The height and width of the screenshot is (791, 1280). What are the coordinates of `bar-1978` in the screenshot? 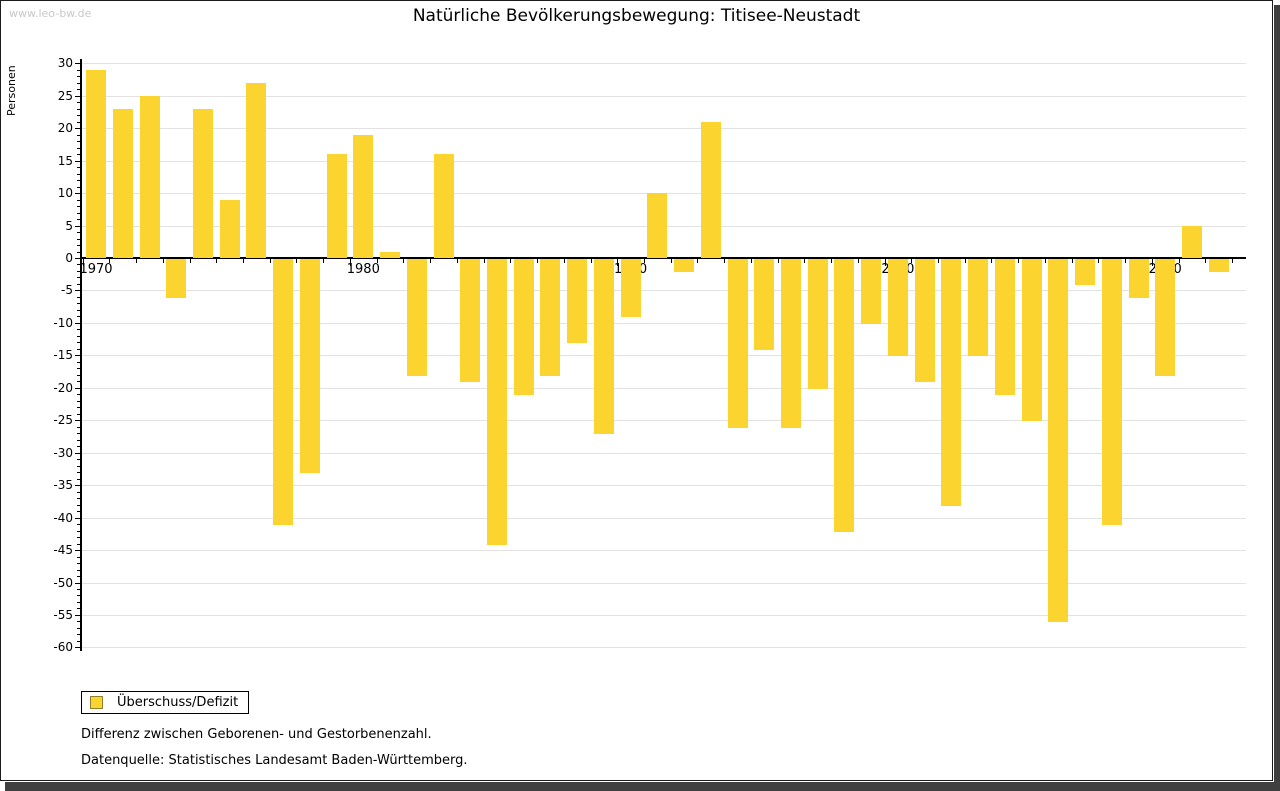 It's located at (309, 366).